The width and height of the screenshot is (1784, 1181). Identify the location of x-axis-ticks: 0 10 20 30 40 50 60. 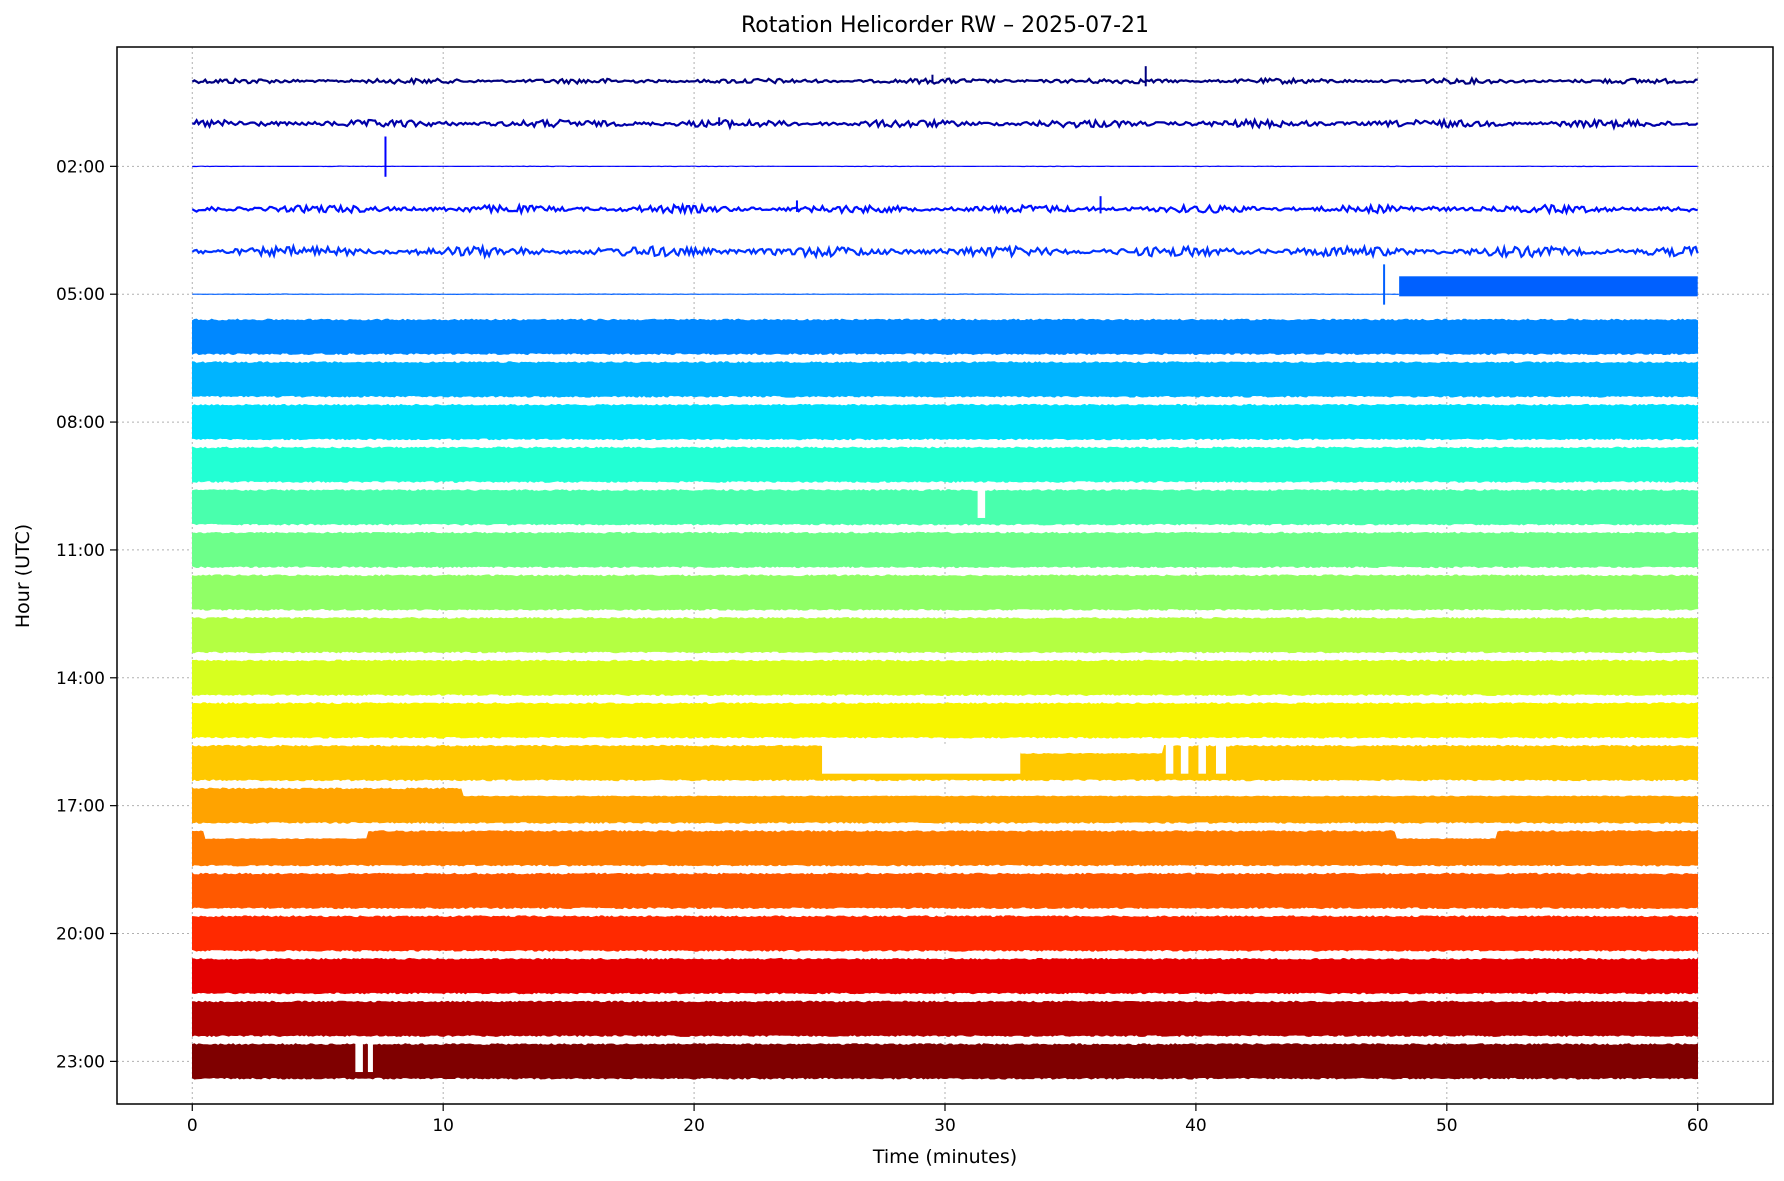
(948, 1120).